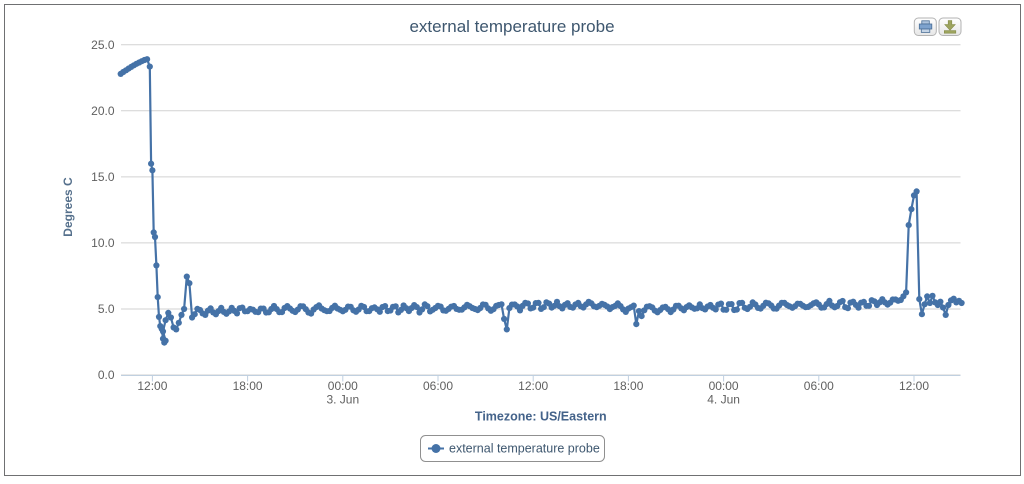 Image resolution: width=1024 pixels, height=484 pixels. Describe the element at coordinates (68, 207) in the screenshot. I see `svg-text: Degrees C` at that location.